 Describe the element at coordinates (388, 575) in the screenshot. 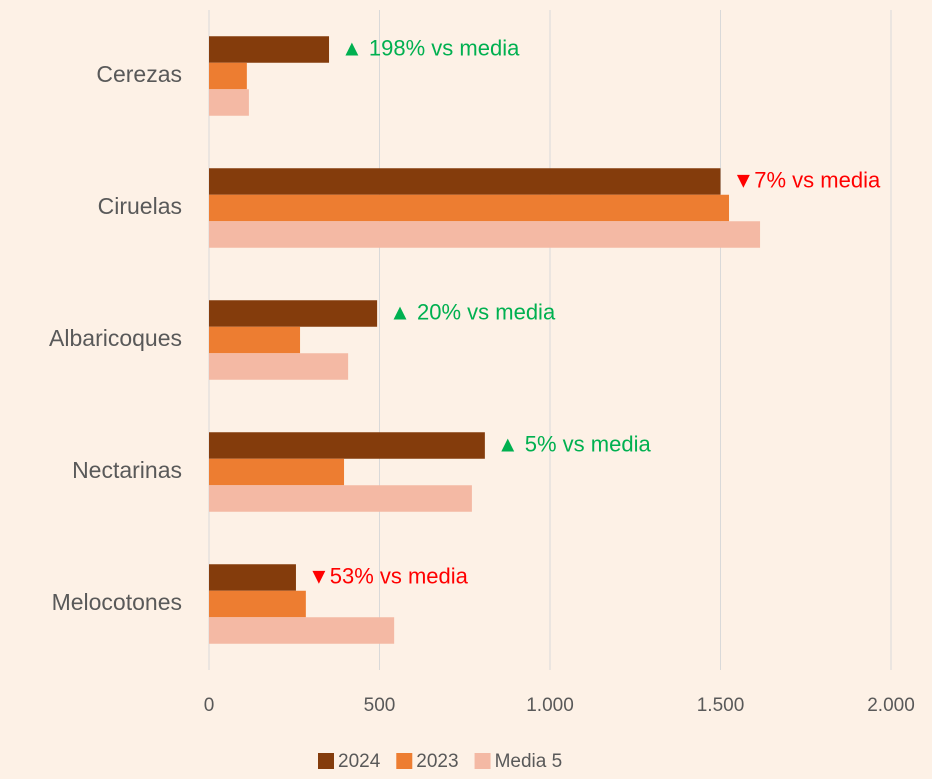

I see `annotation: ▼53% vs media` at that location.